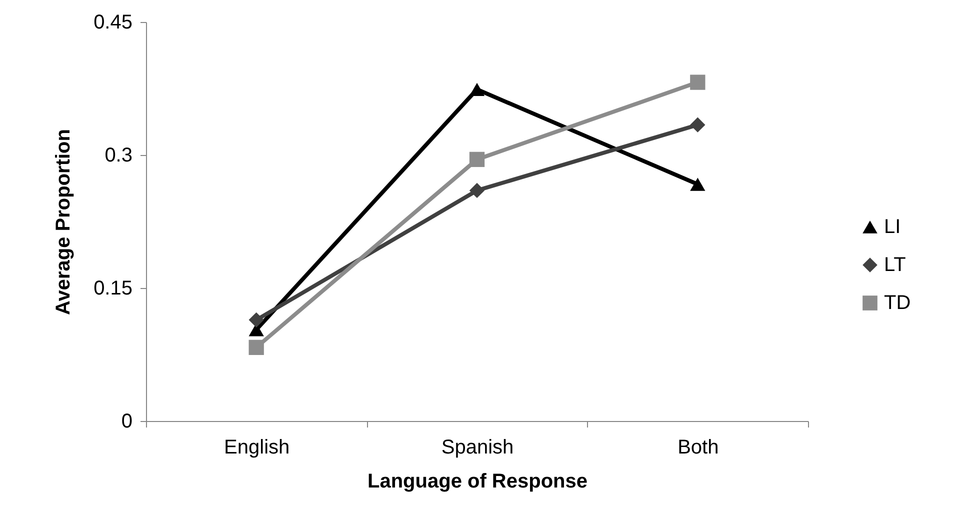 The width and height of the screenshot is (972, 529). I want to click on y-tick-label: 0.3, so click(118, 155).